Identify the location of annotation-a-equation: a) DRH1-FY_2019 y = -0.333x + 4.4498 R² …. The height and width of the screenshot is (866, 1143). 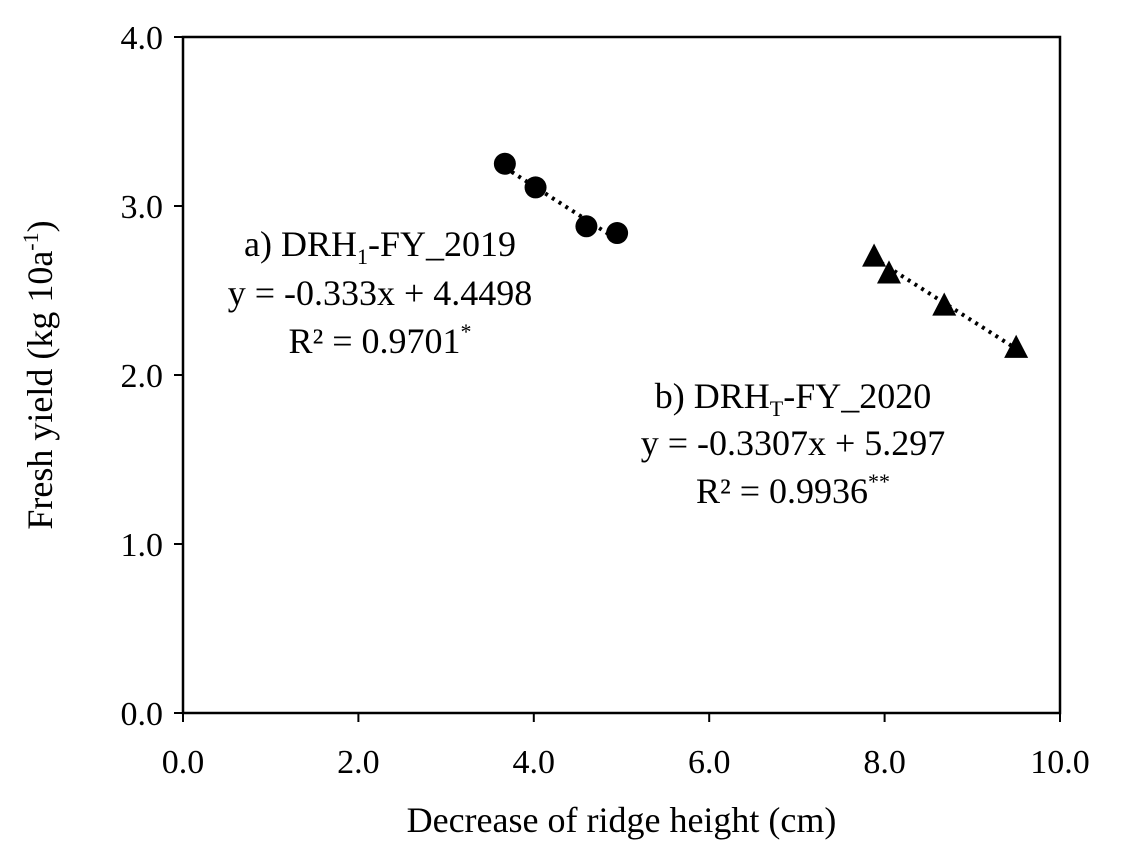
(380, 292).